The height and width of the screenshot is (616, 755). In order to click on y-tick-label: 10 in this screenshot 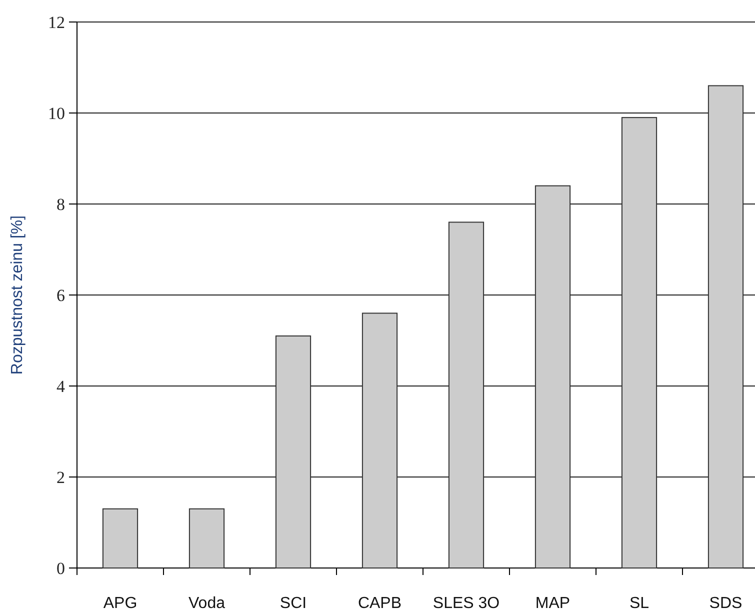, I will do `click(56, 113)`.